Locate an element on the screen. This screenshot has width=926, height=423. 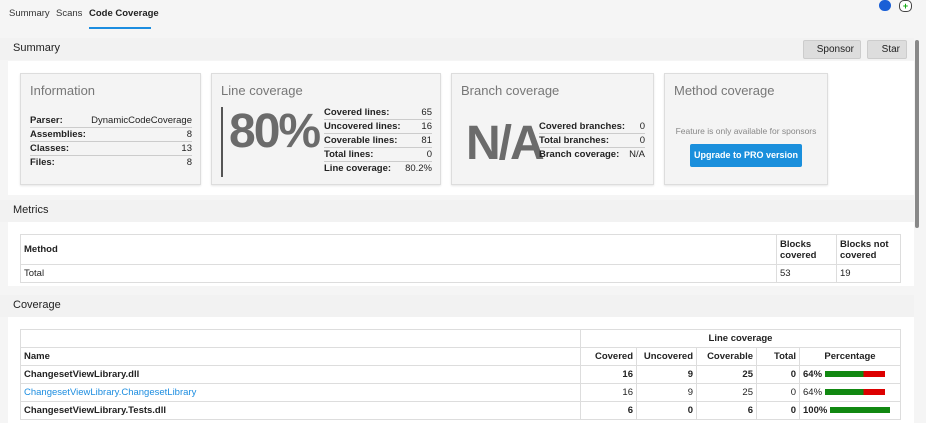
stat-row: Total lines: 0 is located at coordinates (378, 155).